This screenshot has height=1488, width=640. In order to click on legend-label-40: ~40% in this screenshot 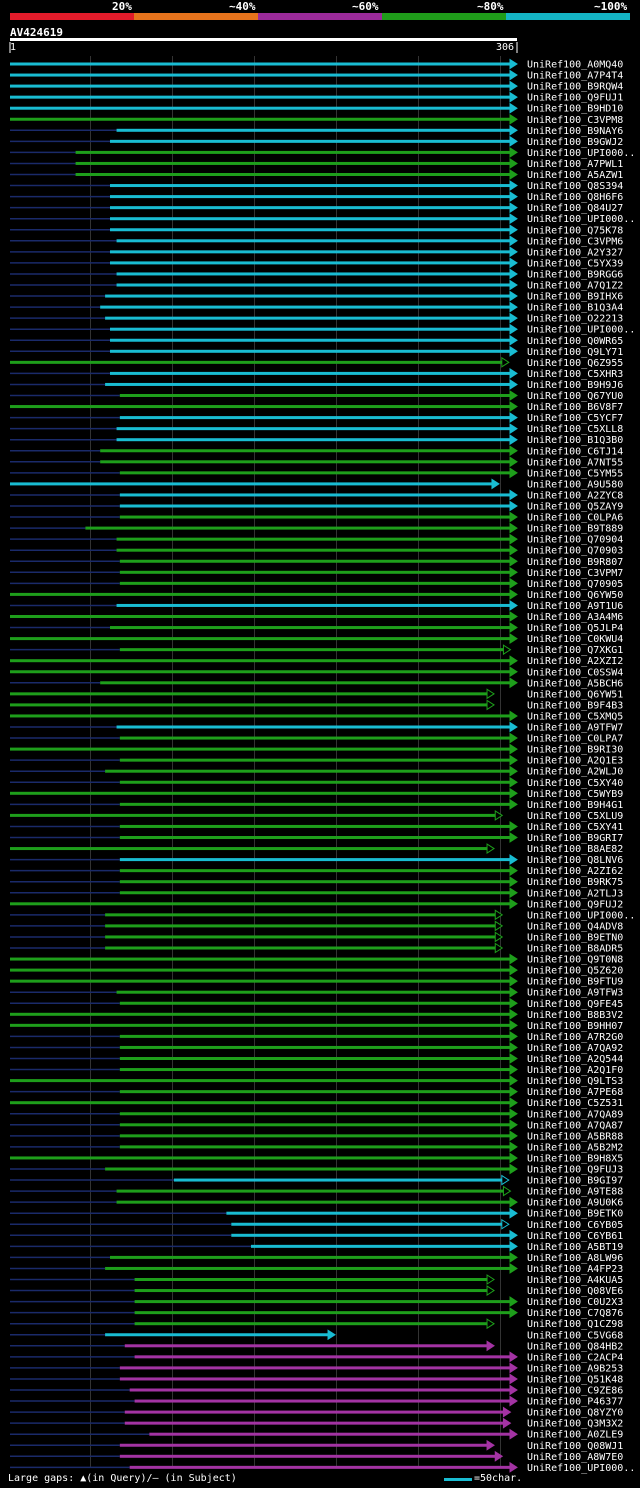, I will do `click(242, 6)`.